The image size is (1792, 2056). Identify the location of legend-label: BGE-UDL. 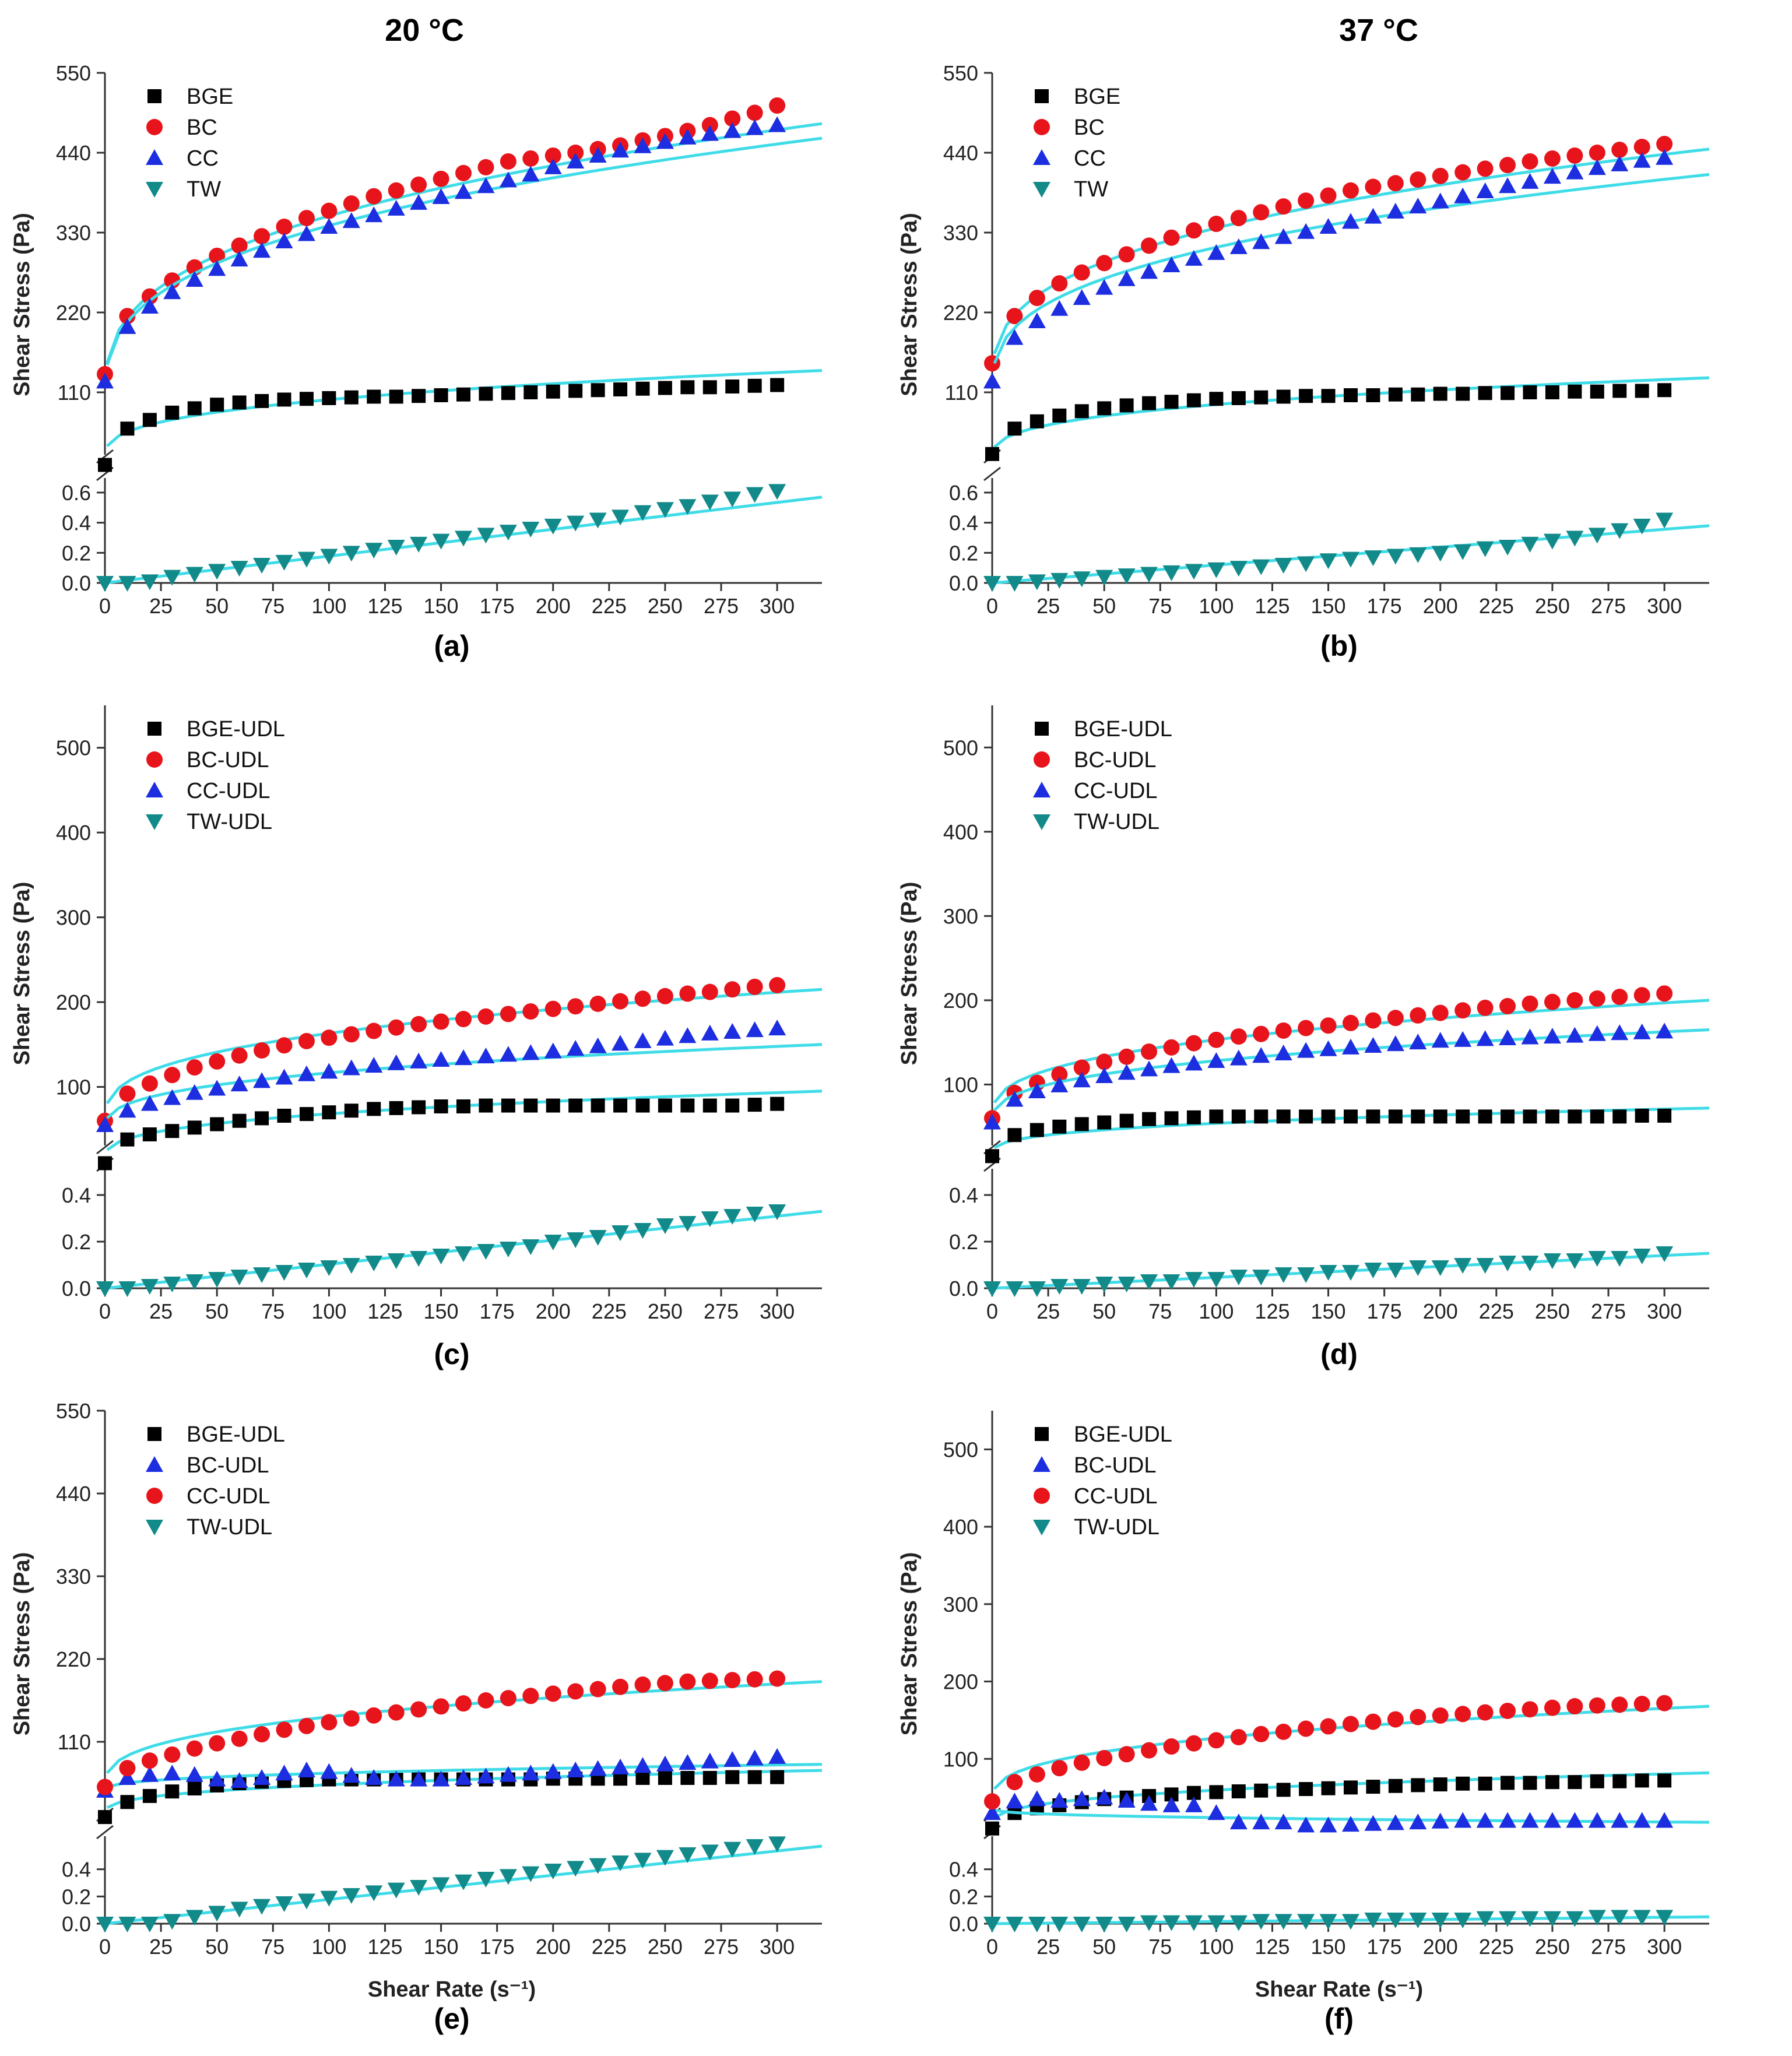
(236, 1434).